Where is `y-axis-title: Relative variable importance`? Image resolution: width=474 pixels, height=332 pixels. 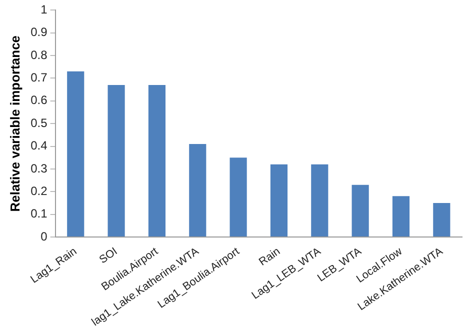
y-axis-title: Relative variable importance is located at coordinates (14, 123).